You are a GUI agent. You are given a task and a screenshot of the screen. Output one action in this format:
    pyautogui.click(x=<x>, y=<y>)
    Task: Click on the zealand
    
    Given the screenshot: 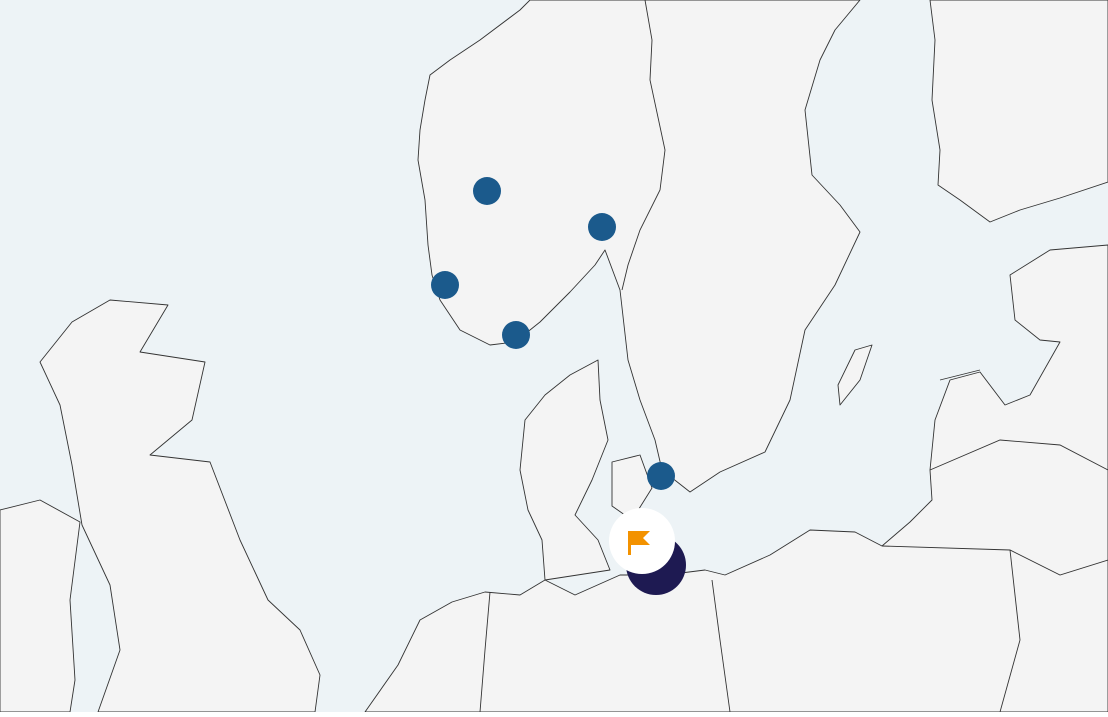 What is the action you would take?
    pyautogui.click(x=632, y=487)
    